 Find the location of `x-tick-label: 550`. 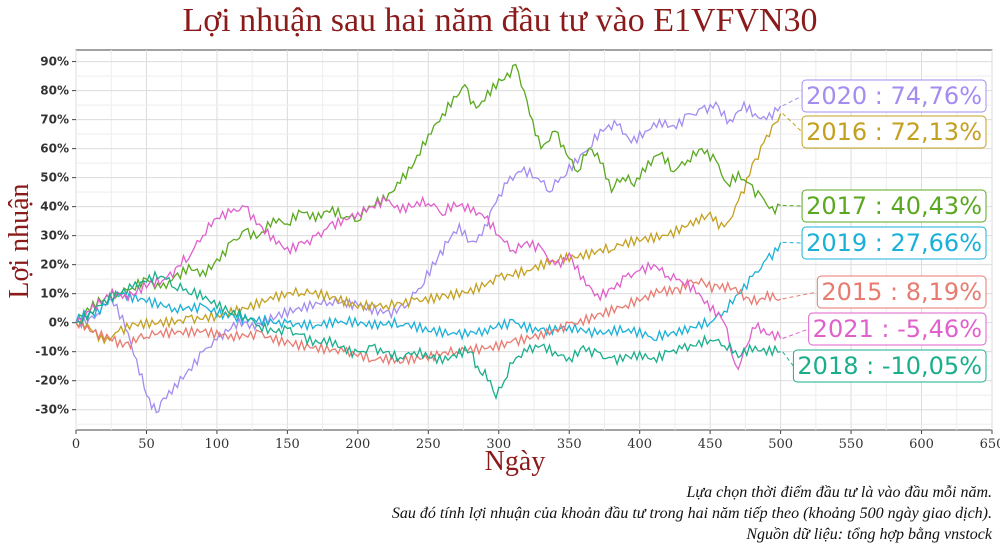

x-tick-label: 550 is located at coordinates (851, 444).